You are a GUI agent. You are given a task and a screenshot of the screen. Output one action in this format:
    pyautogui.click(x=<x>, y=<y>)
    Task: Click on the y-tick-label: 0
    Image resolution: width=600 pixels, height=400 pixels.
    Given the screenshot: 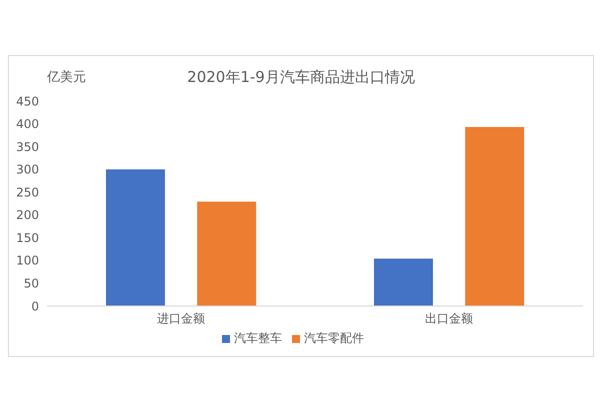 What is the action you would take?
    pyautogui.click(x=35, y=306)
    